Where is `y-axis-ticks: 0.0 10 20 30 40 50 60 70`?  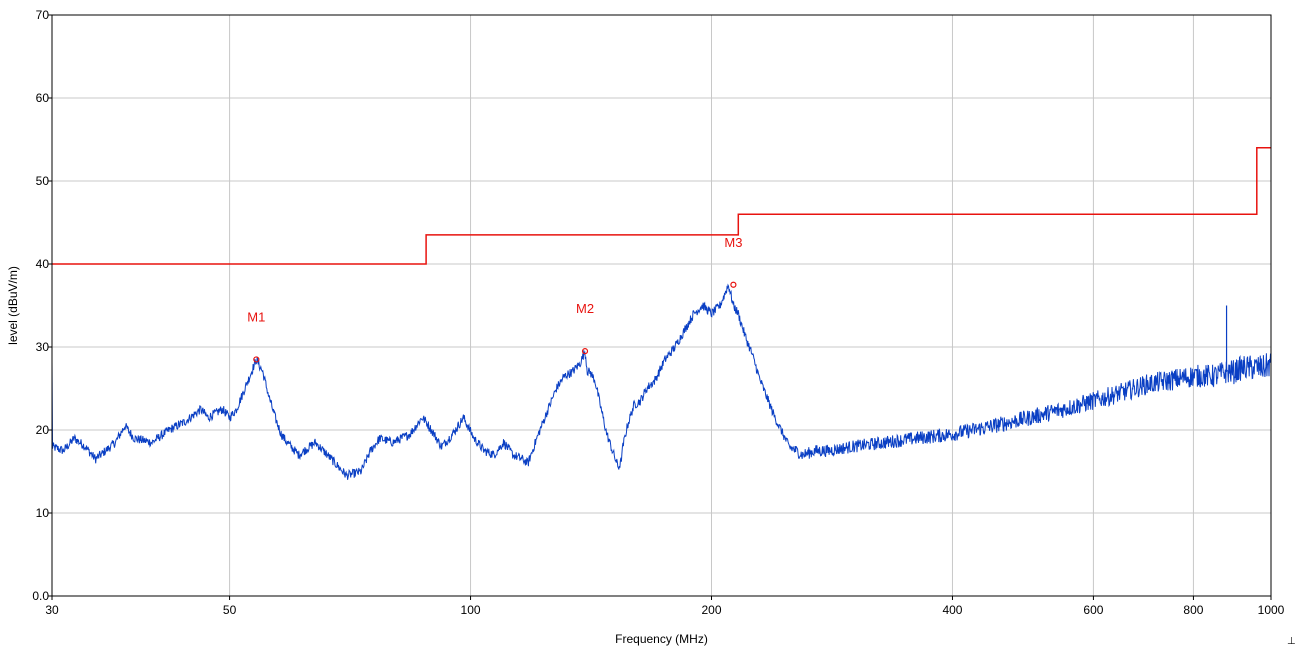 y-axis-ticks: 0.0 10 20 30 40 50 60 70 is located at coordinates (42, 305).